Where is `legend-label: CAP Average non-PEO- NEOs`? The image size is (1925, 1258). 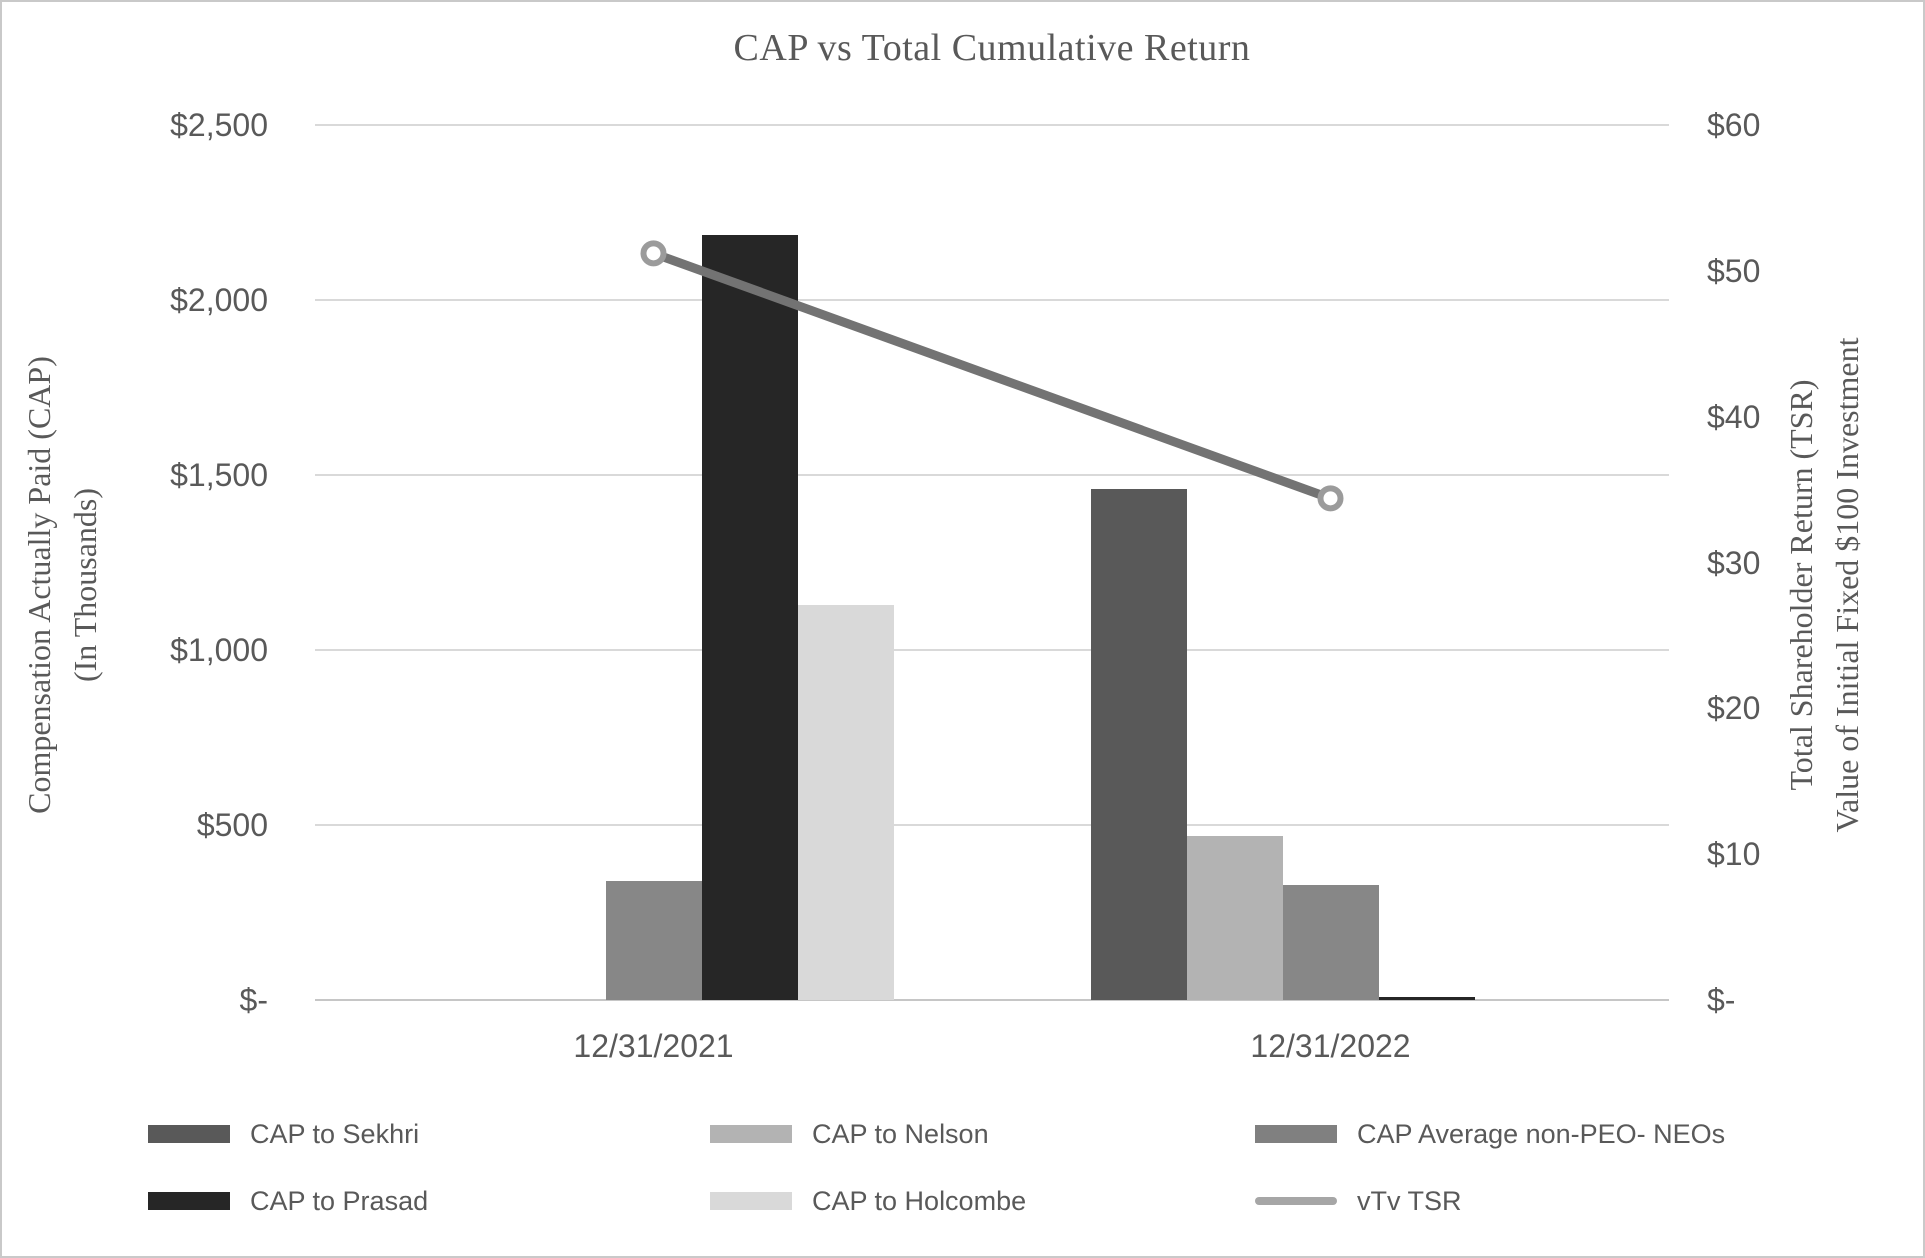 legend-label: CAP Average non-PEO- NEOs is located at coordinates (1541, 1133).